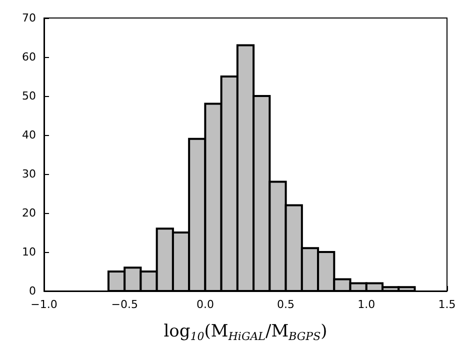 This screenshot has width=469, height=355. Describe the element at coordinates (286, 304) in the screenshot. I see `x-tick-label: 0.5` at that location.